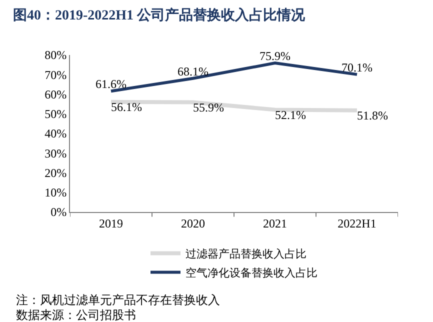 This screenshot has height=322, width=433. Describe the element at coordinates (372, 115) in the screenshot. I see `data-label: 51.8%` at that location.